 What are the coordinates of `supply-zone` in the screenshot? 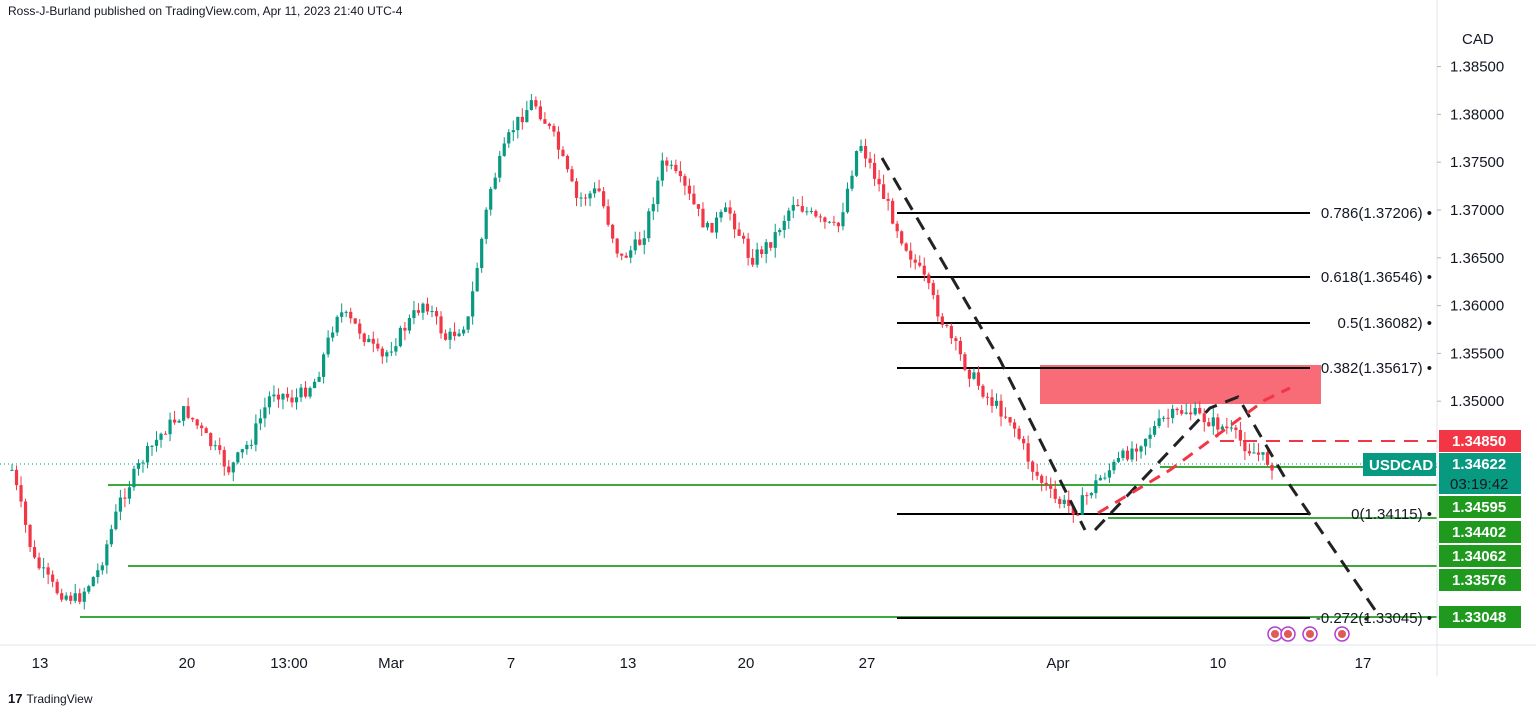 It's located at (1180, 384).